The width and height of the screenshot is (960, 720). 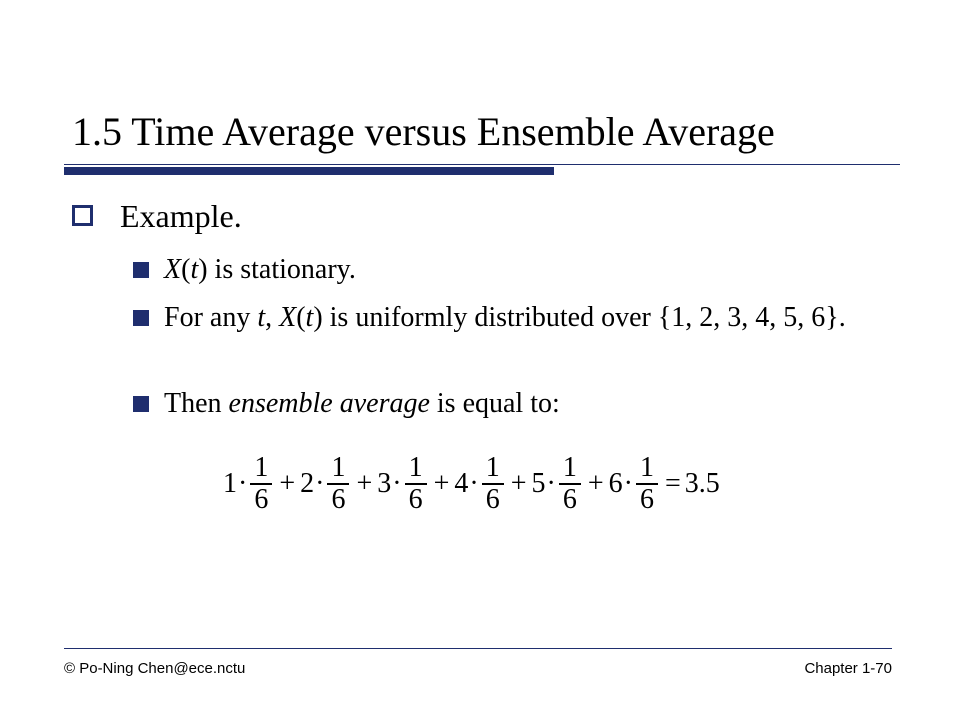 What do you see at coordinates (329, 403) in the screenshot?
I see `item-emphasis: ensemble average` at bounding box center [329, 403].